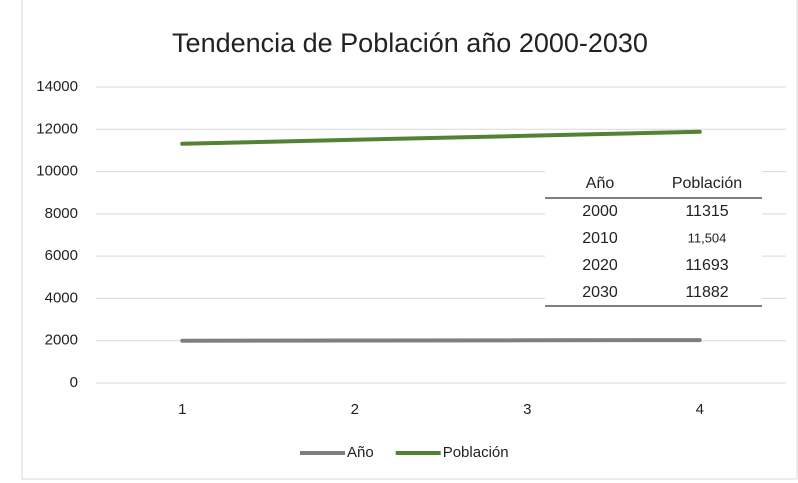 This screenshot has width=798, height=483. What do you see at coordinates (410, 43) in the screenshot?
I see `chart-title: Tendencia de Población año 2000-2030` at bounding box center [410, 43].